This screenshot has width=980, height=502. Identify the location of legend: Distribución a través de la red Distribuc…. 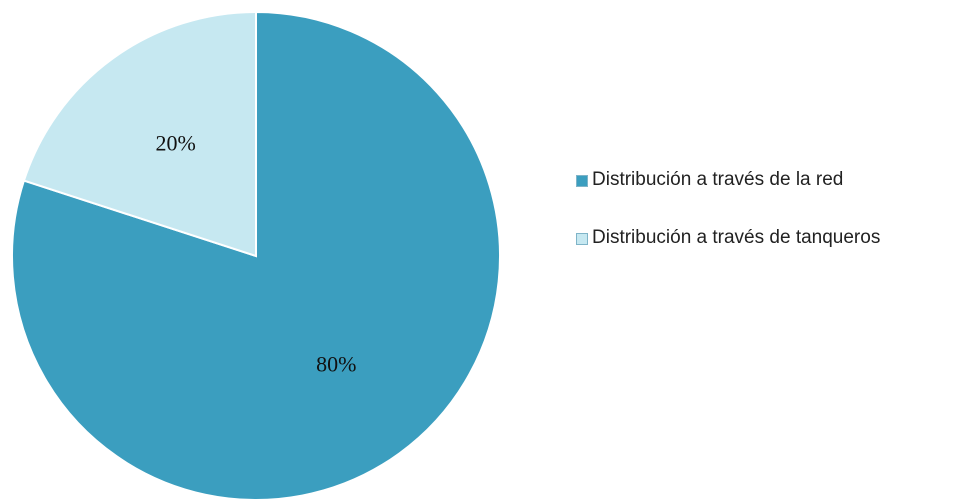
(776, 226).